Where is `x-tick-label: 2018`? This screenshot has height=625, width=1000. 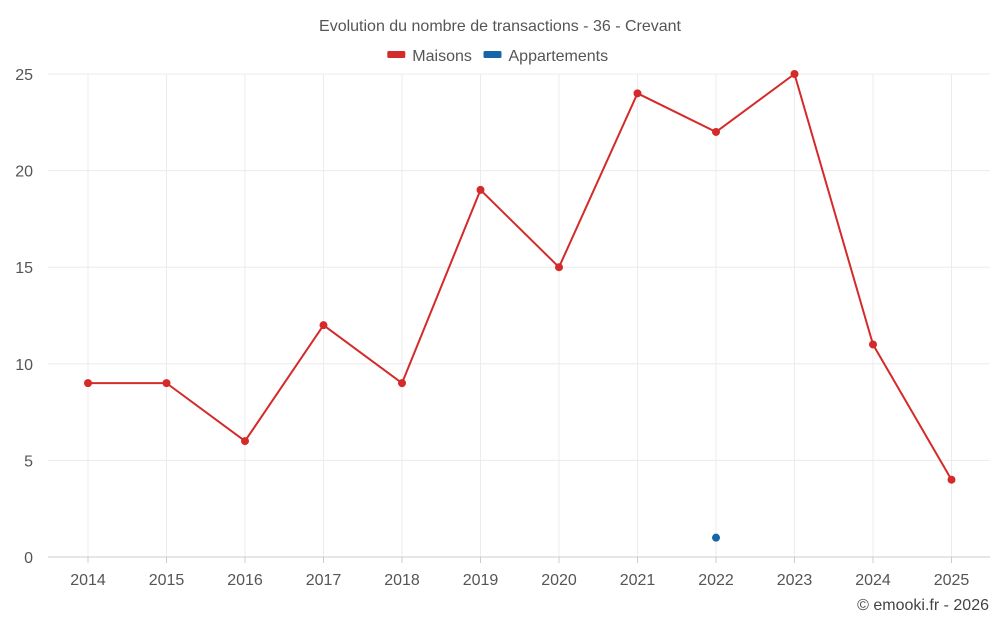 x-tick-label: 2018 is located at coordinates (402, 580).